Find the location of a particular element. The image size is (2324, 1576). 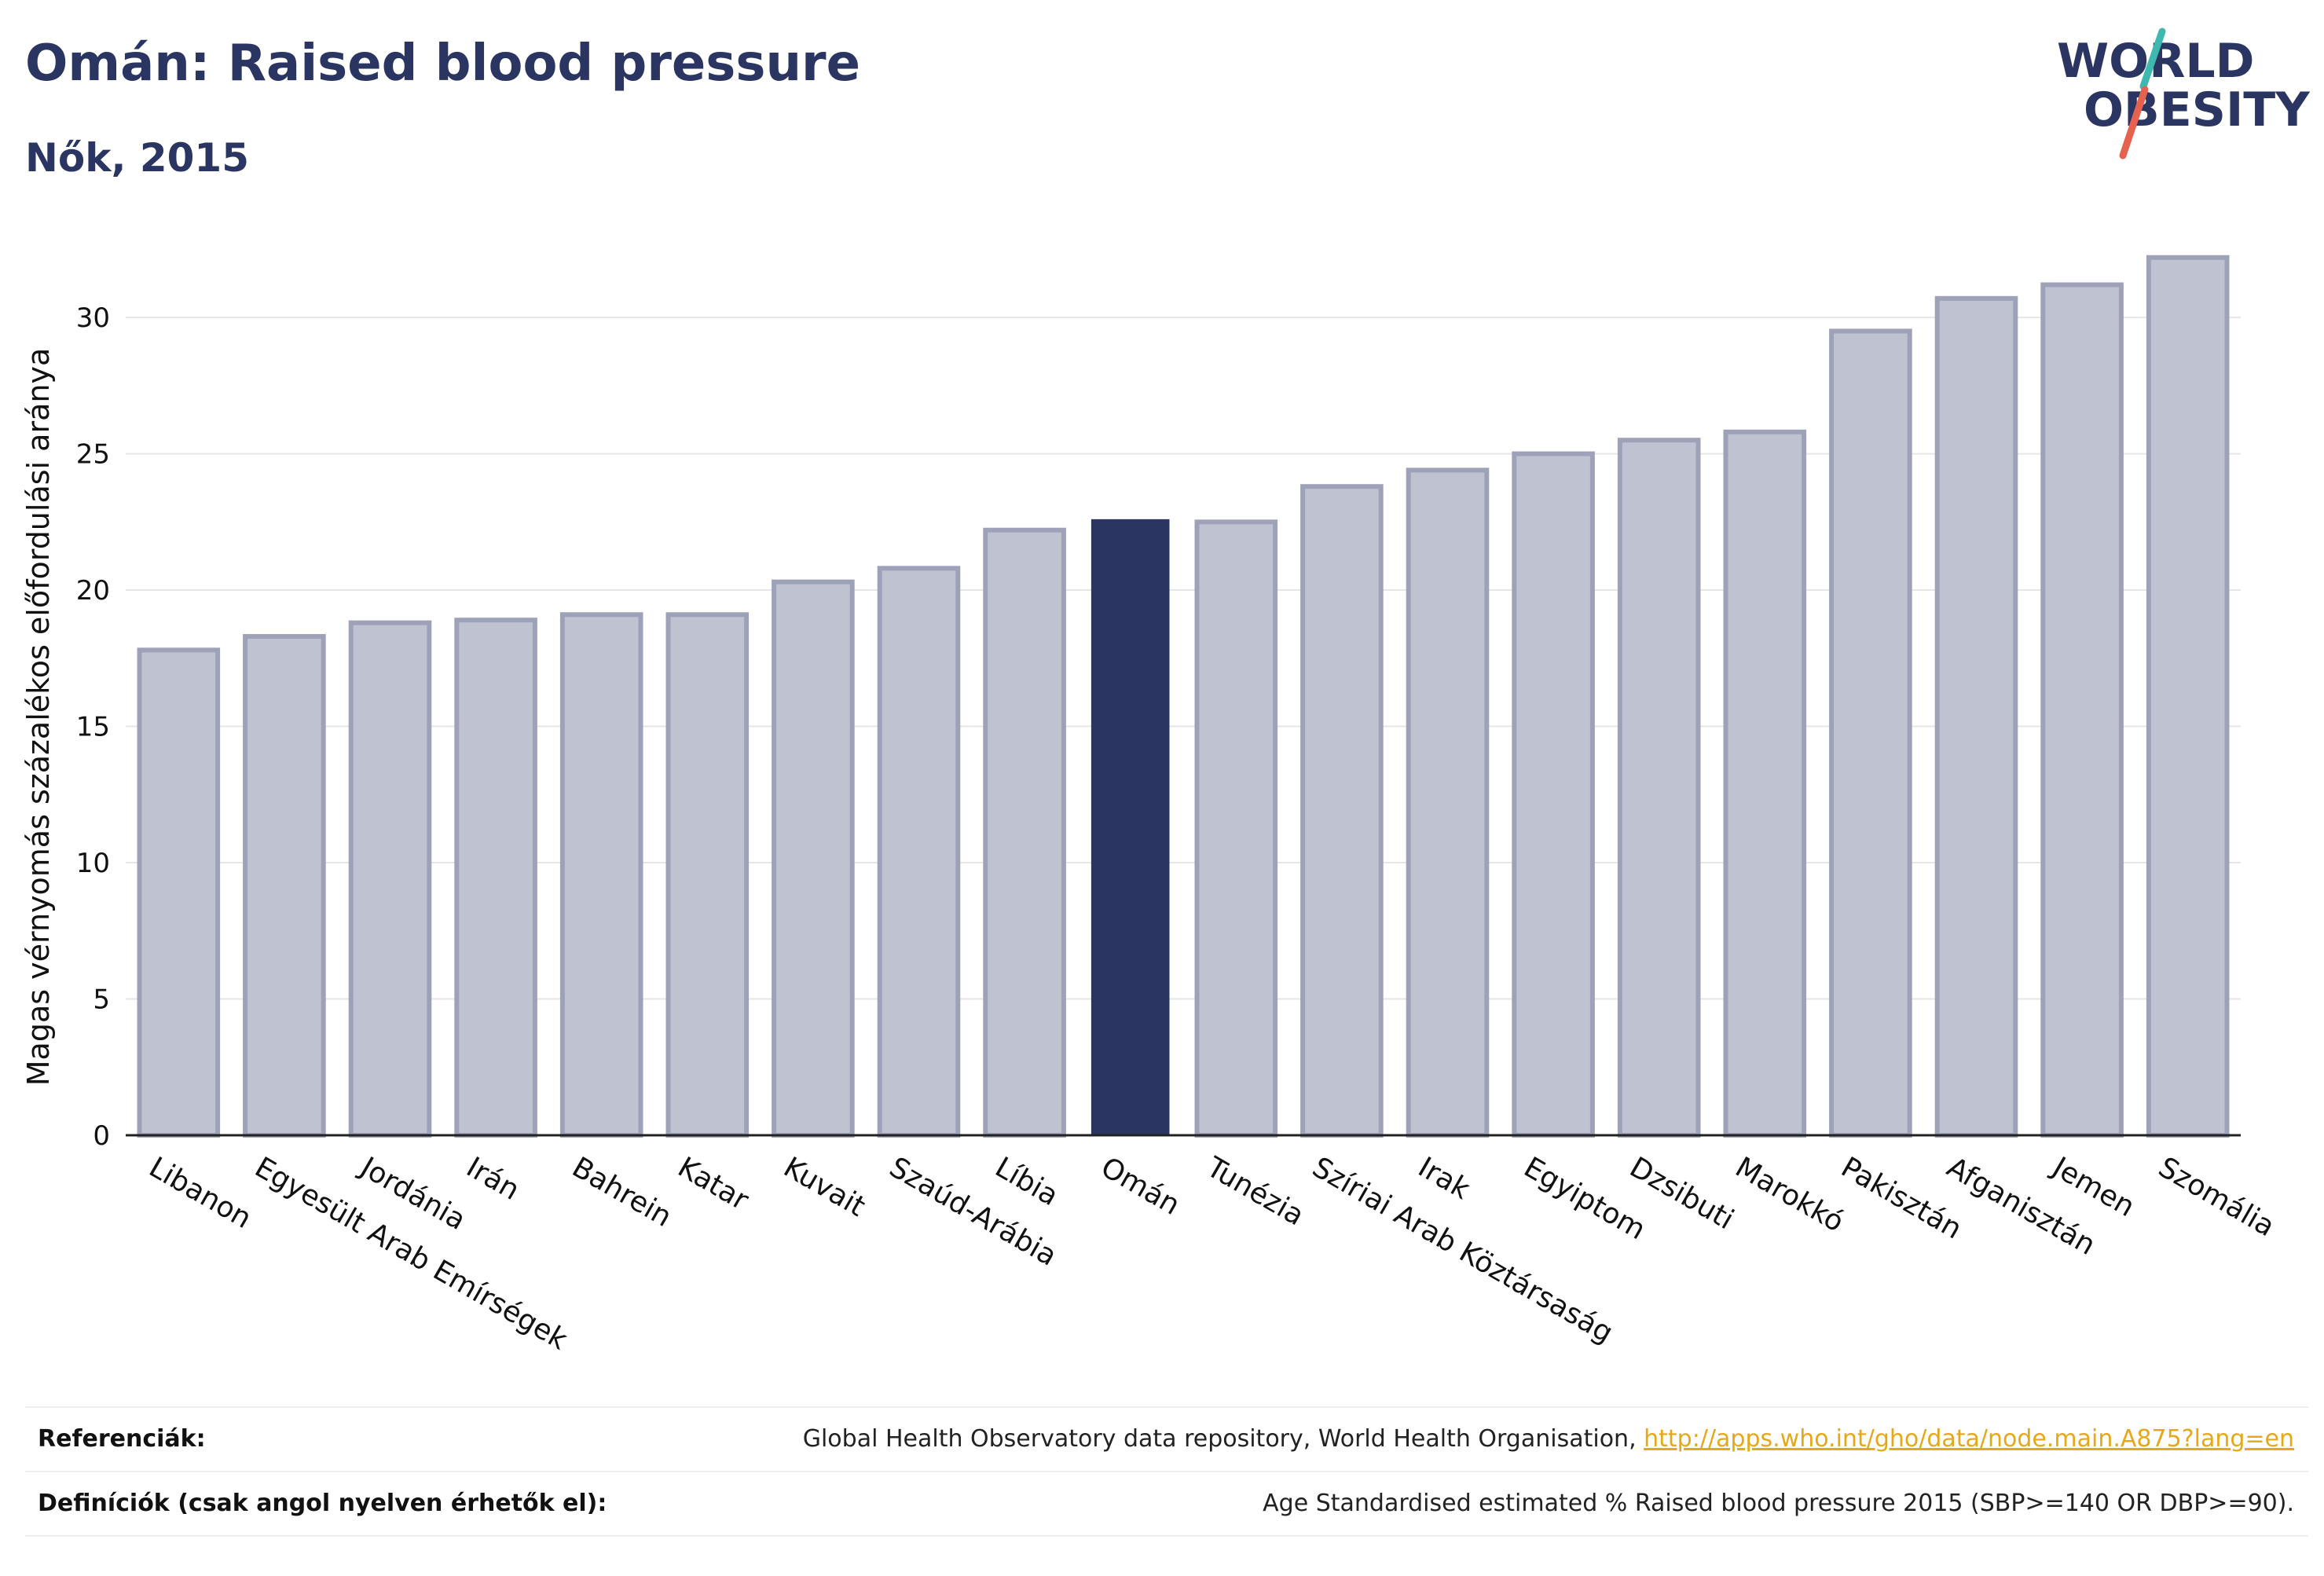

x-tick-label: Omán is located at coordinates (1140, 1186).